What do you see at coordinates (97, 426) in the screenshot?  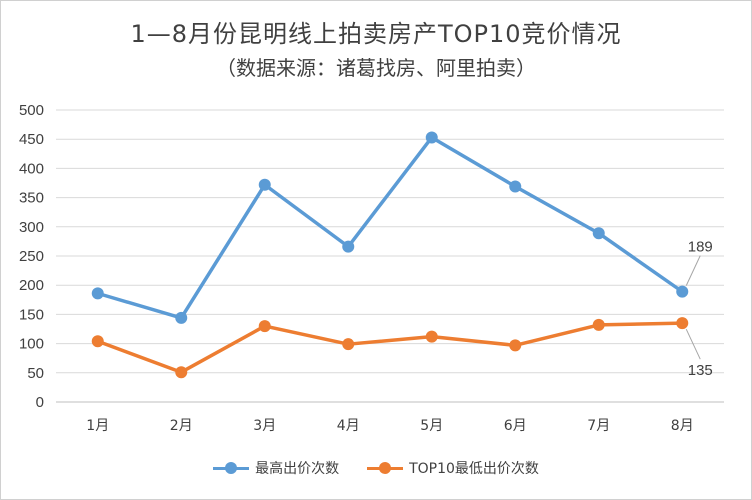 I see `x-tick-label: 1月` at bounding box center [97, 426].